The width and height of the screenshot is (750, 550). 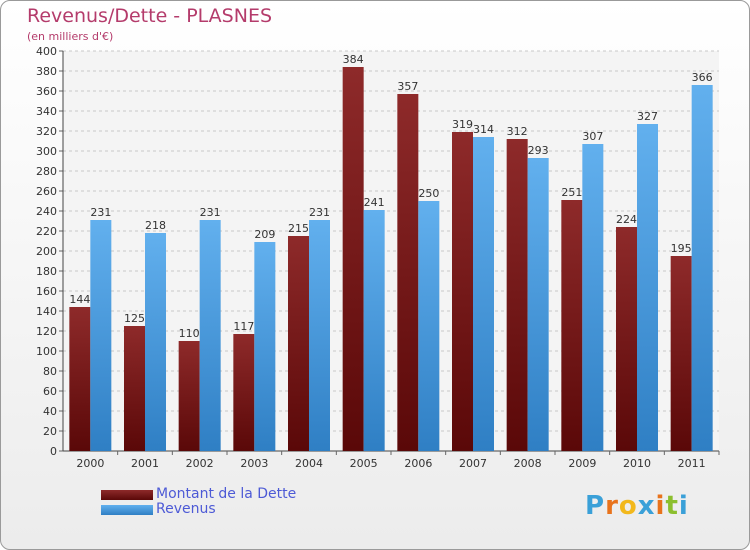 What do you see at coordinates (672, 506) in the screenshot?
I see `logo-letter: t` at bounding box center [672, 506].